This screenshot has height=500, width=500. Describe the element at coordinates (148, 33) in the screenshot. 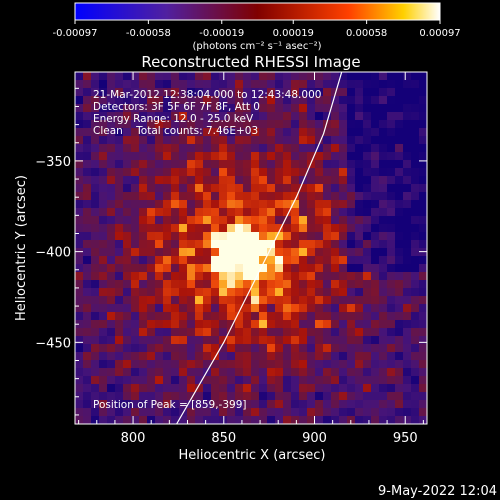

I see `colorbar-tick-label: -0.00058` at that location.